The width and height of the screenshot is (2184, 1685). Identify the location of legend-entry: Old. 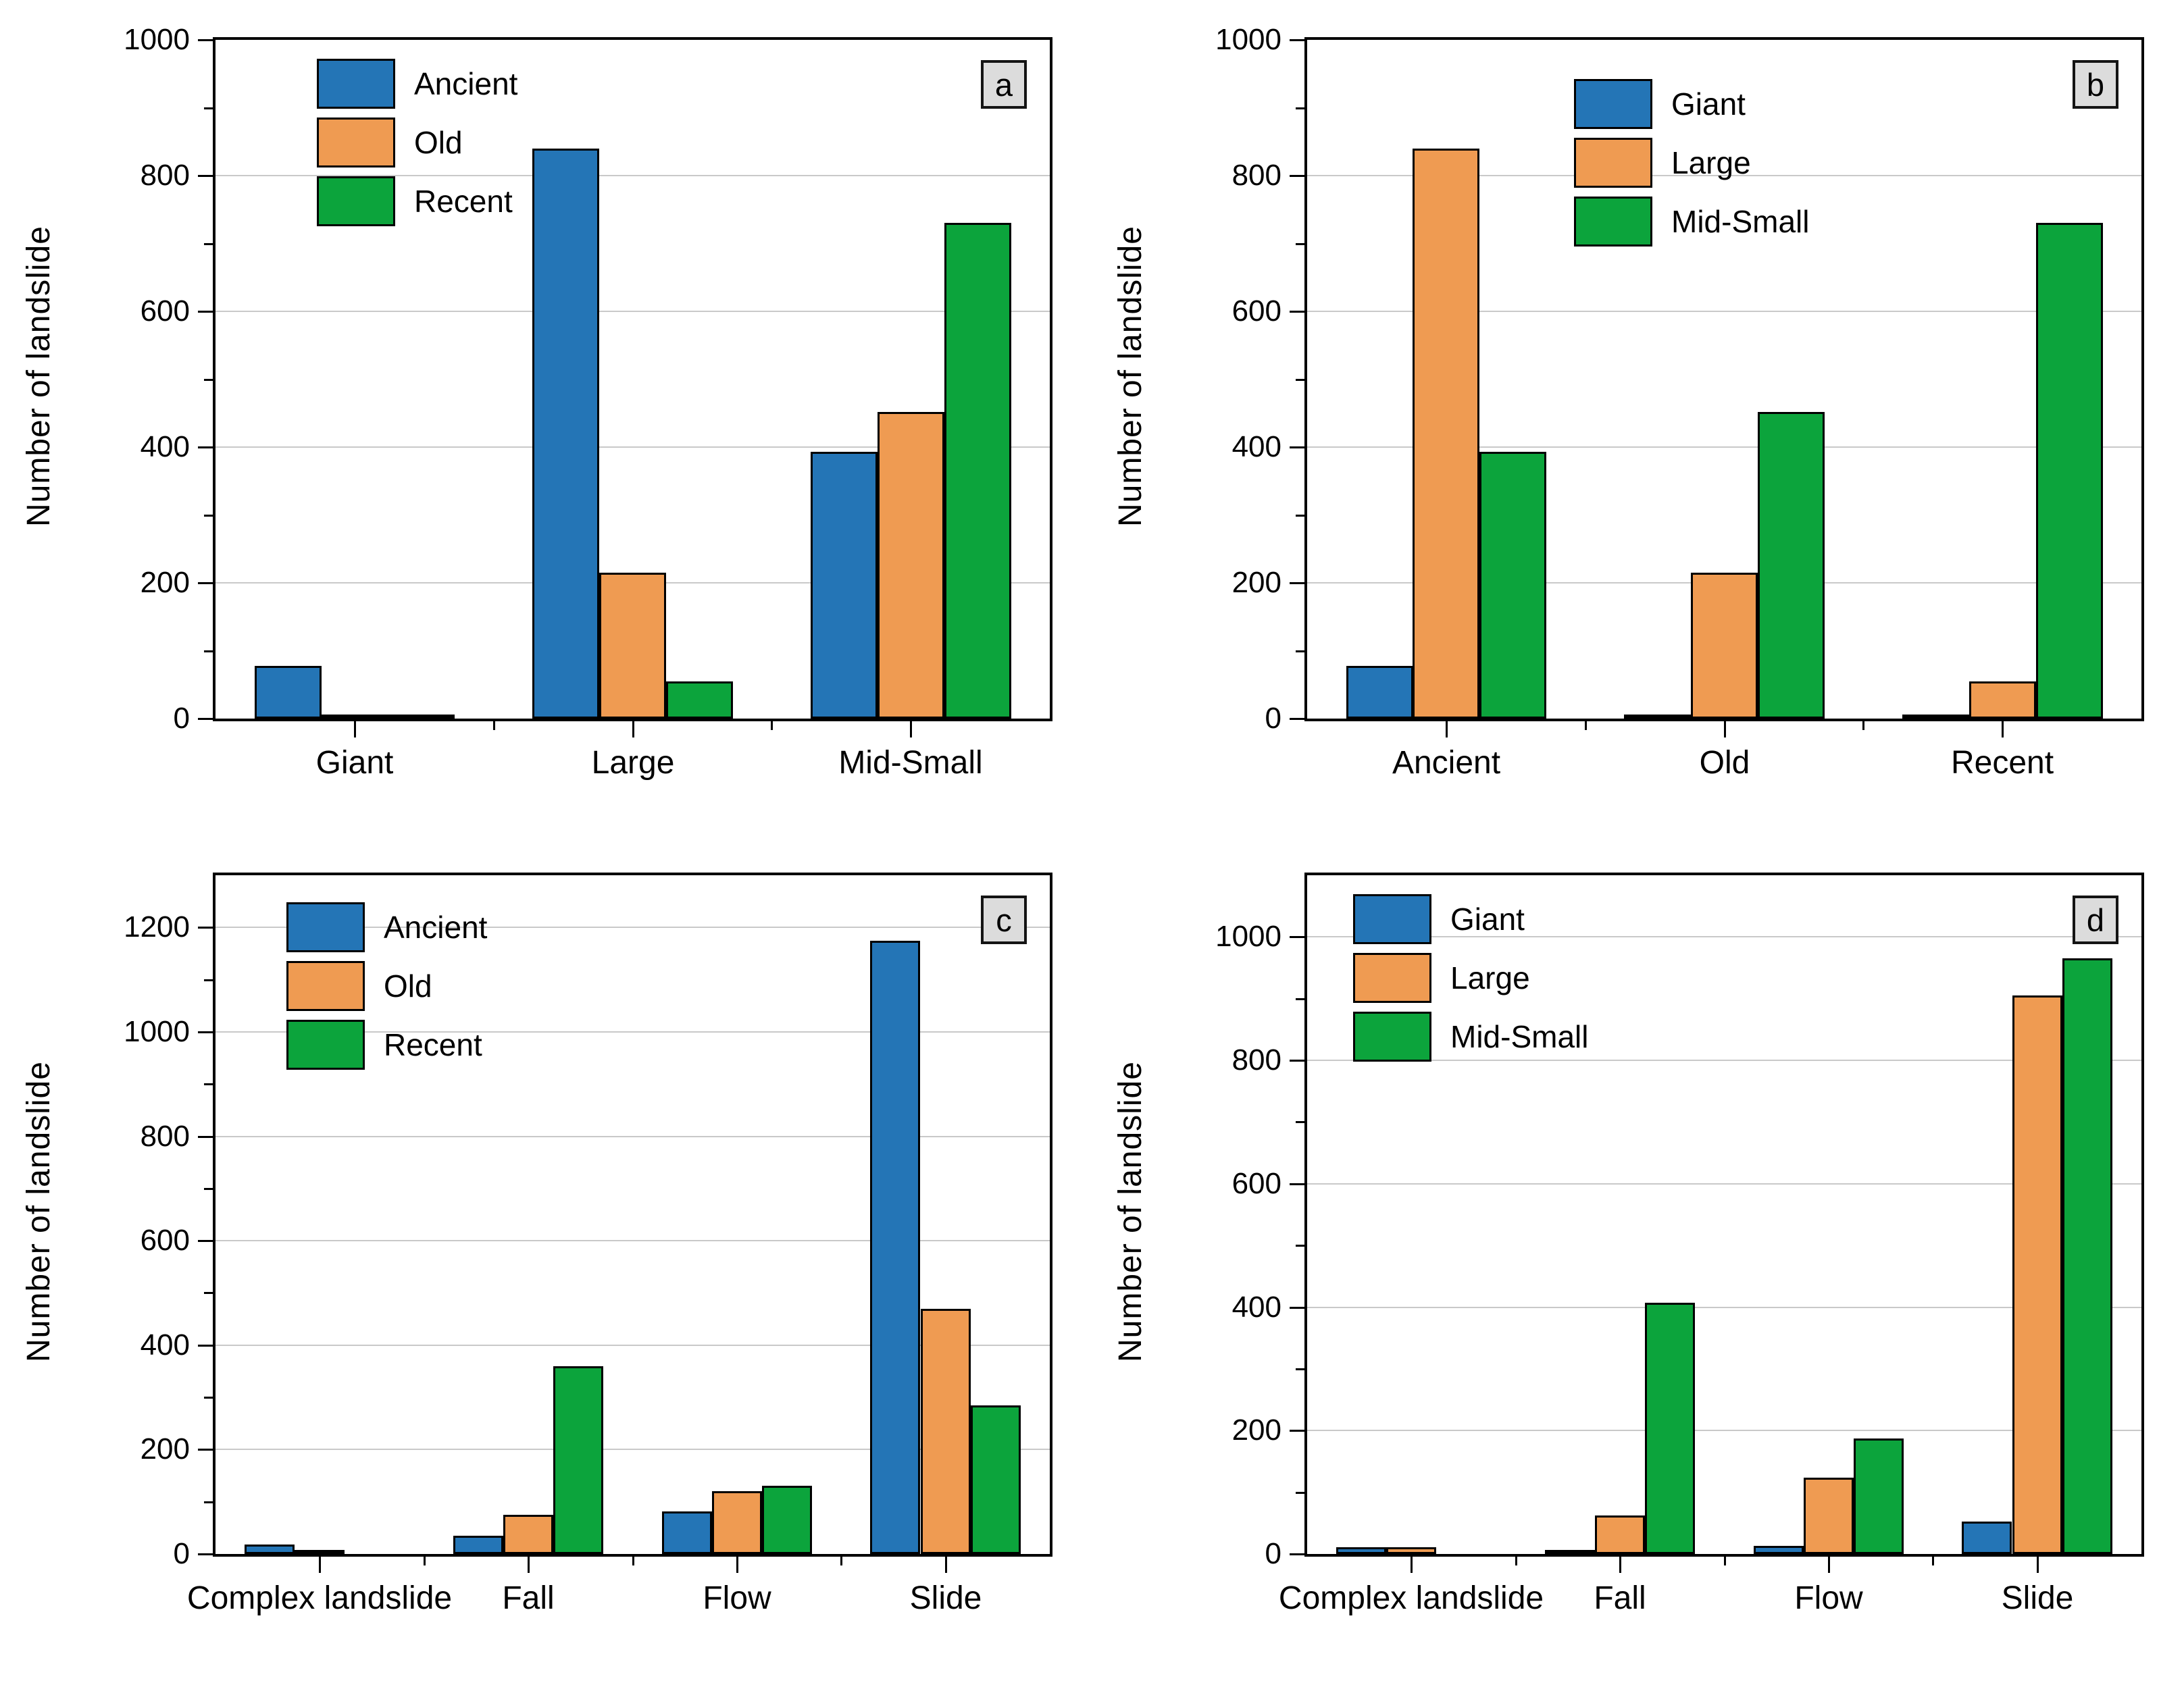
(417, 142).